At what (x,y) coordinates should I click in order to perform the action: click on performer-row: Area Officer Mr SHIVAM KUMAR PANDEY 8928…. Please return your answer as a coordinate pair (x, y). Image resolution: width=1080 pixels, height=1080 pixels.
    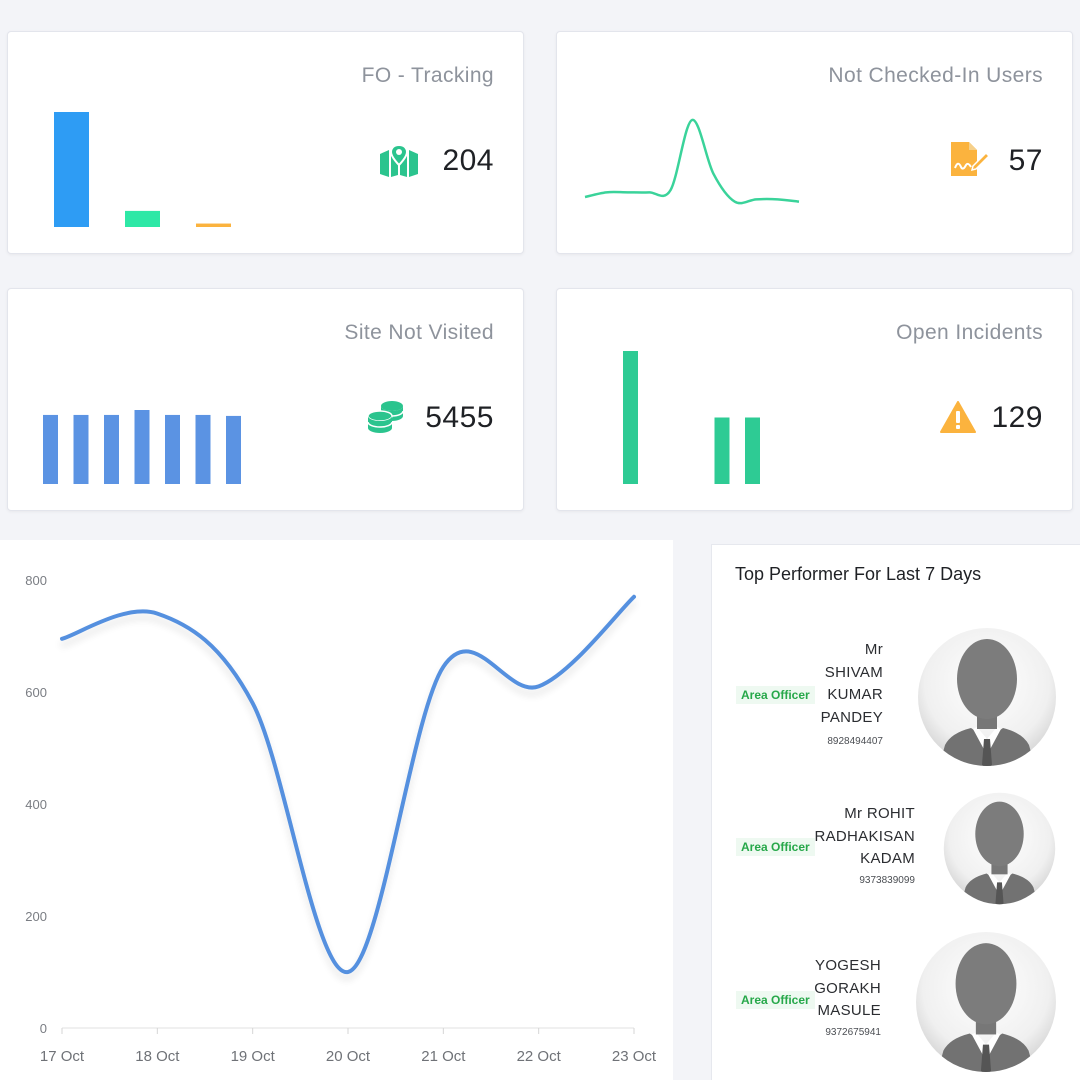
    Looking at the image, I should click on (896, 697).